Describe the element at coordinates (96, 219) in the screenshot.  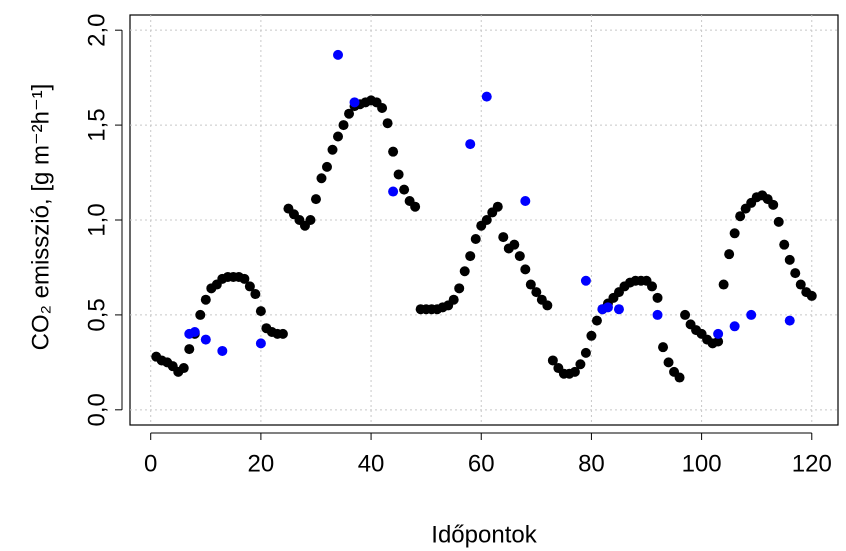
I see `y-tick-label: 1,0` at that location.